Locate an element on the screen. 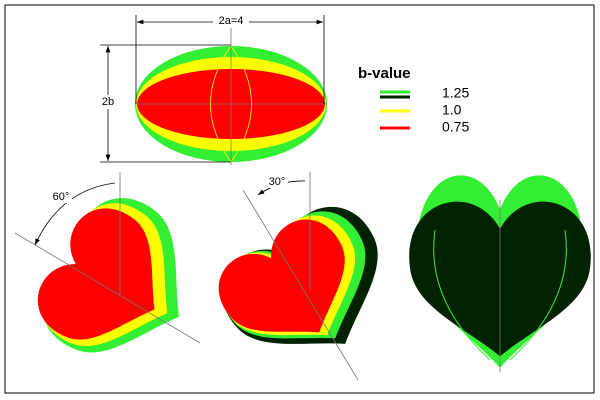  ellipsoid is located at coordinates (231, 90).